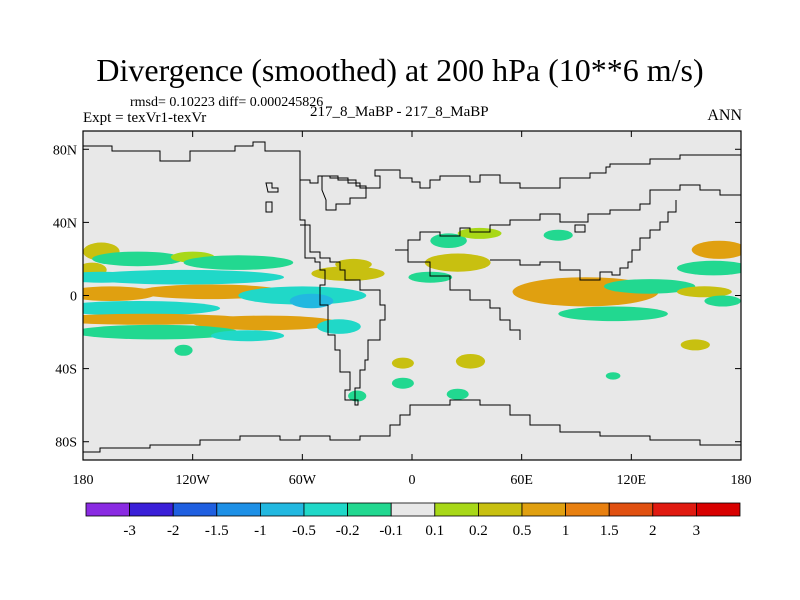 Image resolution: width=800 pixels, height=600 pixels. Describe the element at coordinates (73, 297) in the screenshot. I see `y-tick-label: 0` at that location.